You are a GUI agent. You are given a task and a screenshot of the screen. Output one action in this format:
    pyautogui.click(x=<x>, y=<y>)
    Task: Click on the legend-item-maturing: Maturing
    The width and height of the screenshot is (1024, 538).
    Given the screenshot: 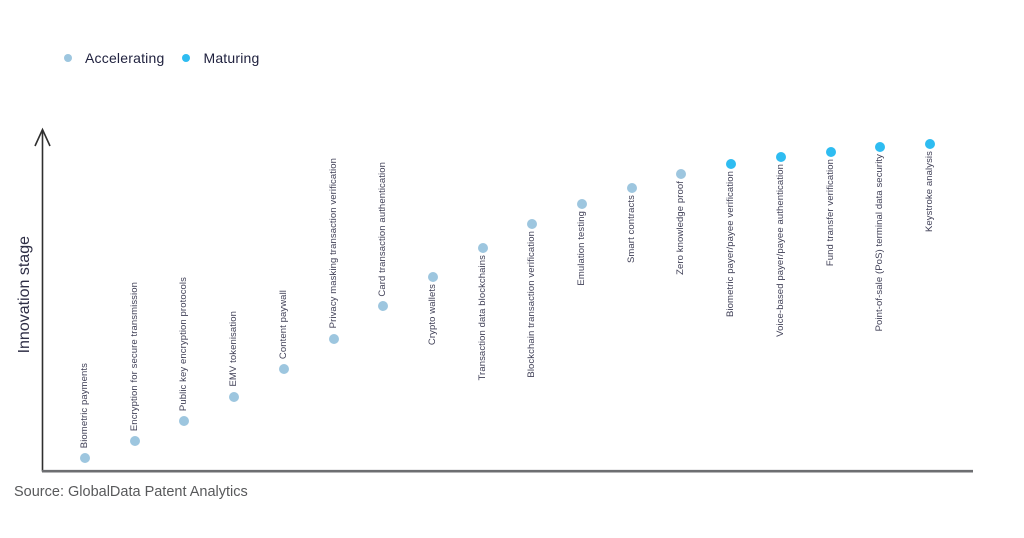 What is the action you would take?
    pyautogui.click(x=220, y=58)
    